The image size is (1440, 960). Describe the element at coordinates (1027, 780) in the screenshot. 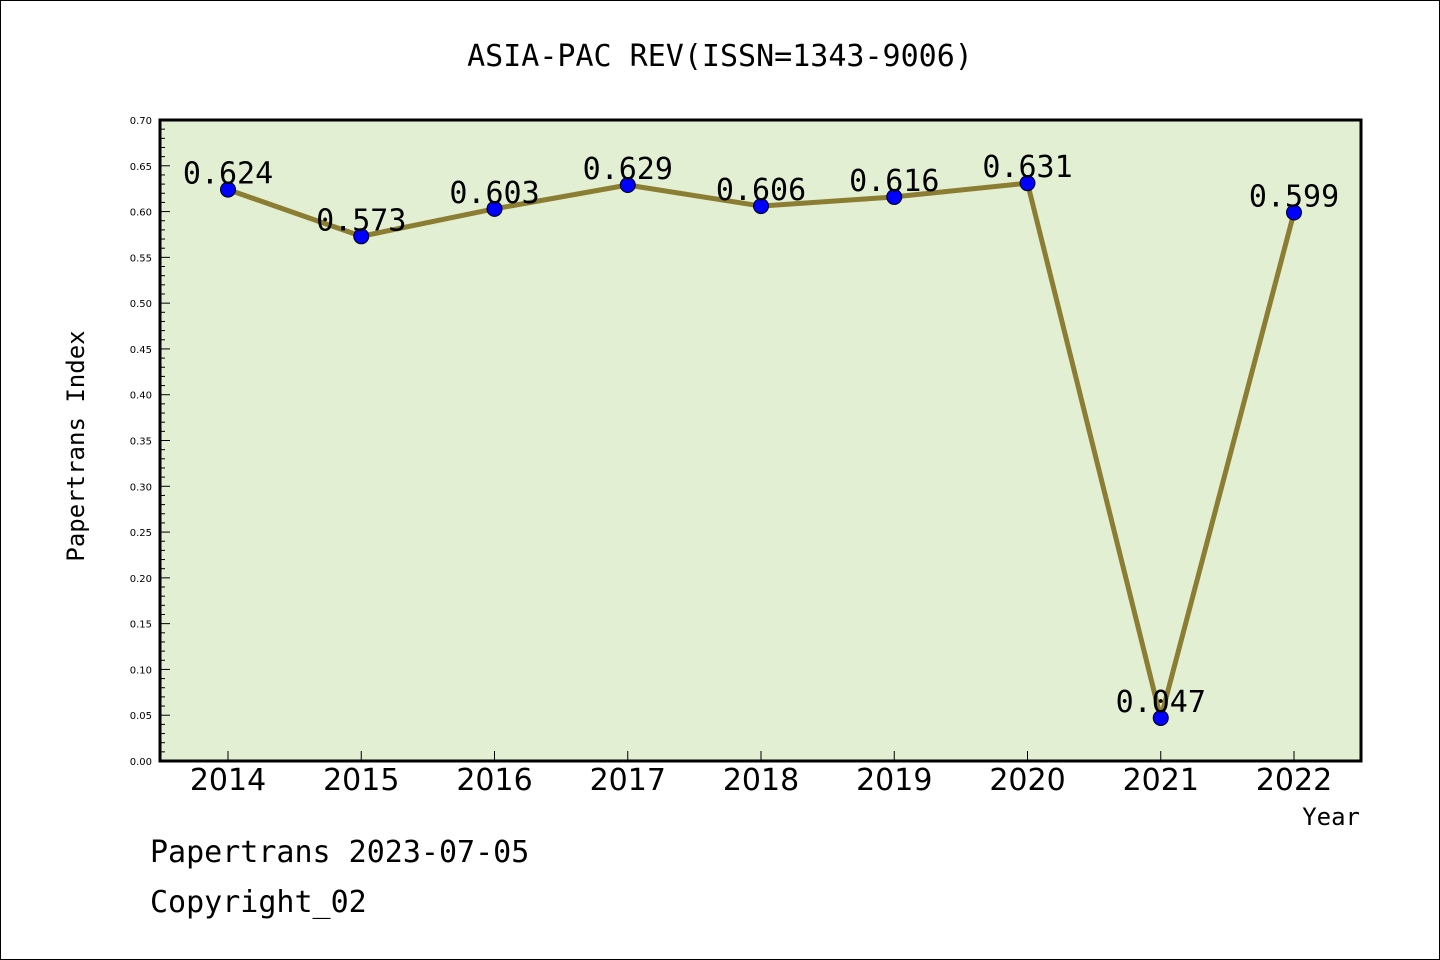

I see `x-tick-label: 2020` at that location.